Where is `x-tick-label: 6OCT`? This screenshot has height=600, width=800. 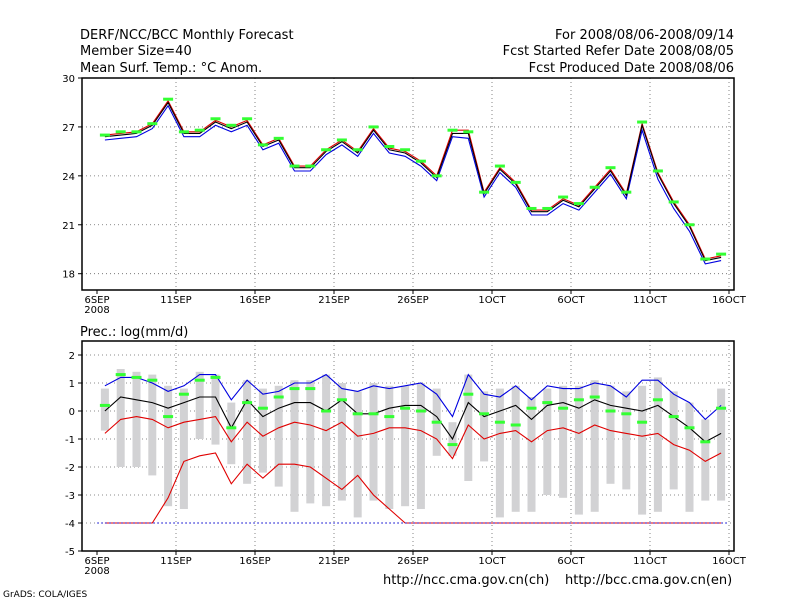
x-tick-label: 6OCT is located at coordinates (571, 300).